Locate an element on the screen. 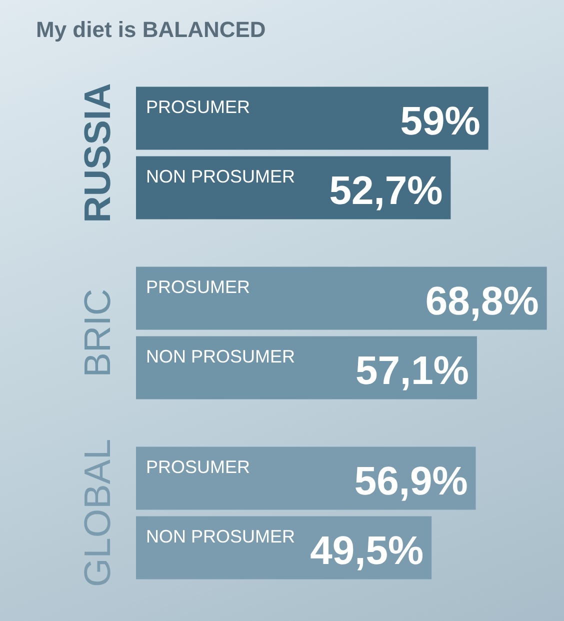  data-label: 56,9% is located at coordinates (411, 482).